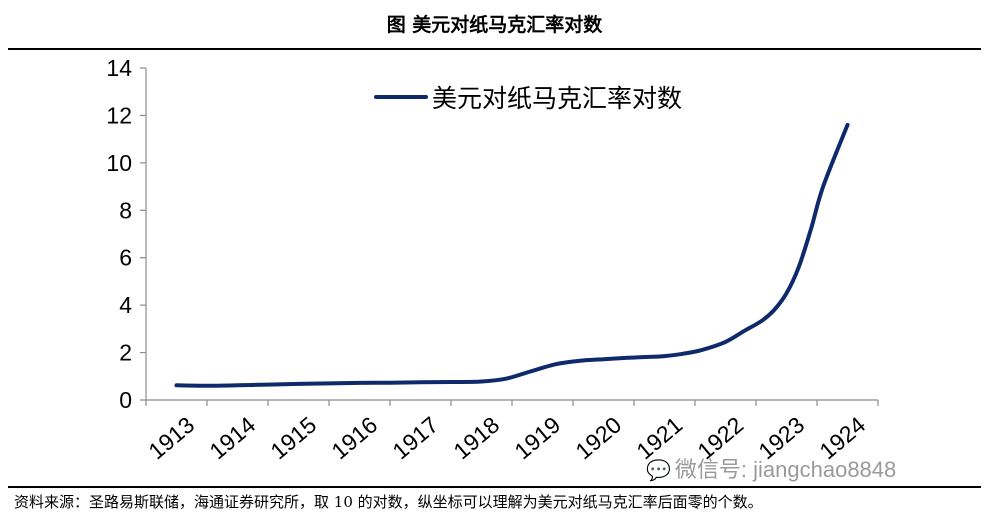 The image size is (989, 520). Describe the element at coordinates (119, 68) in the screenshot. I see `y-tick-label: 14` at that location.